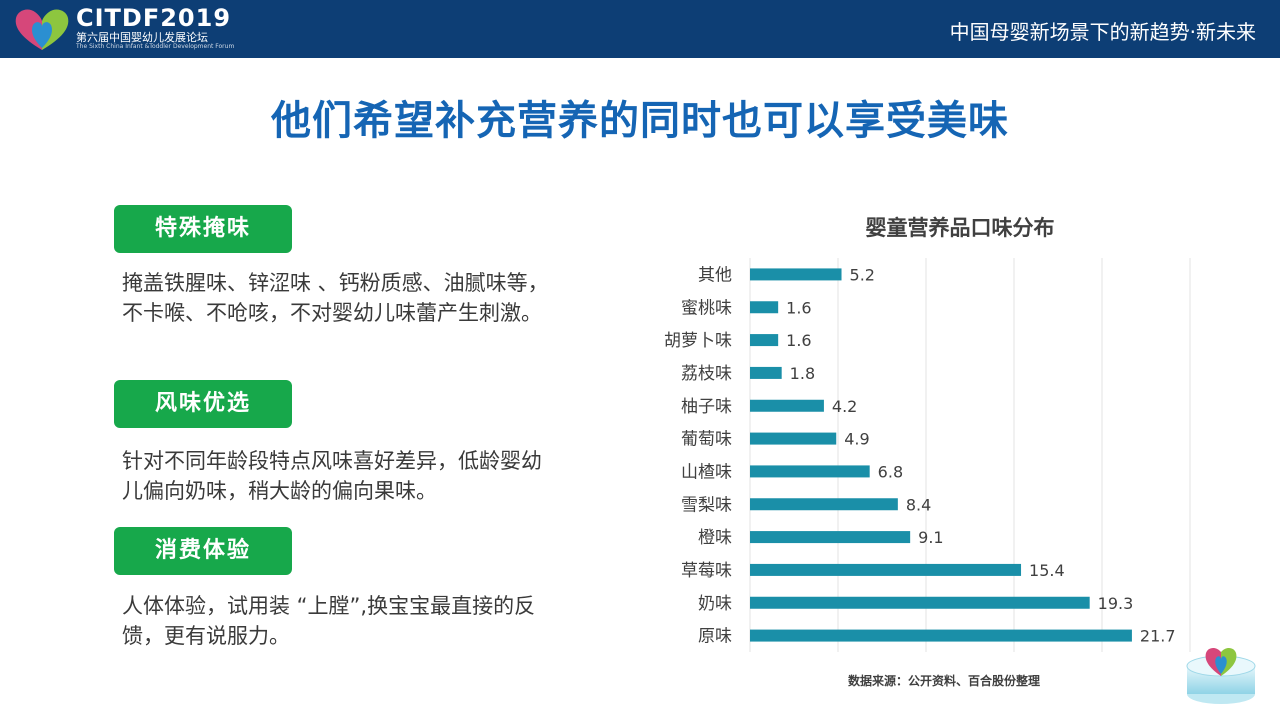 This screenshot has width=1280, height=720. I want to click on heart-podium-icon, so click(1221, 675).